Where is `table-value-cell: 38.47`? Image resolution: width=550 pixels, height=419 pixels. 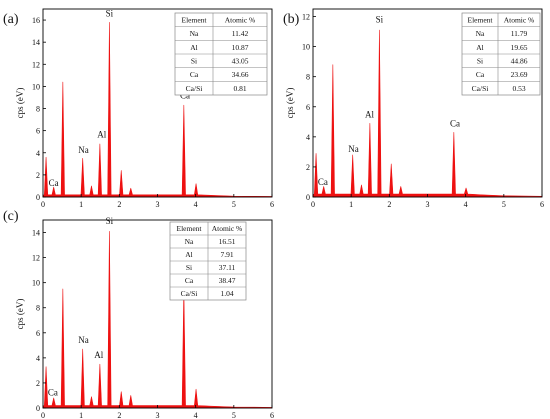
table-value-cell: 38.47 is located at coordinates (227, 280).